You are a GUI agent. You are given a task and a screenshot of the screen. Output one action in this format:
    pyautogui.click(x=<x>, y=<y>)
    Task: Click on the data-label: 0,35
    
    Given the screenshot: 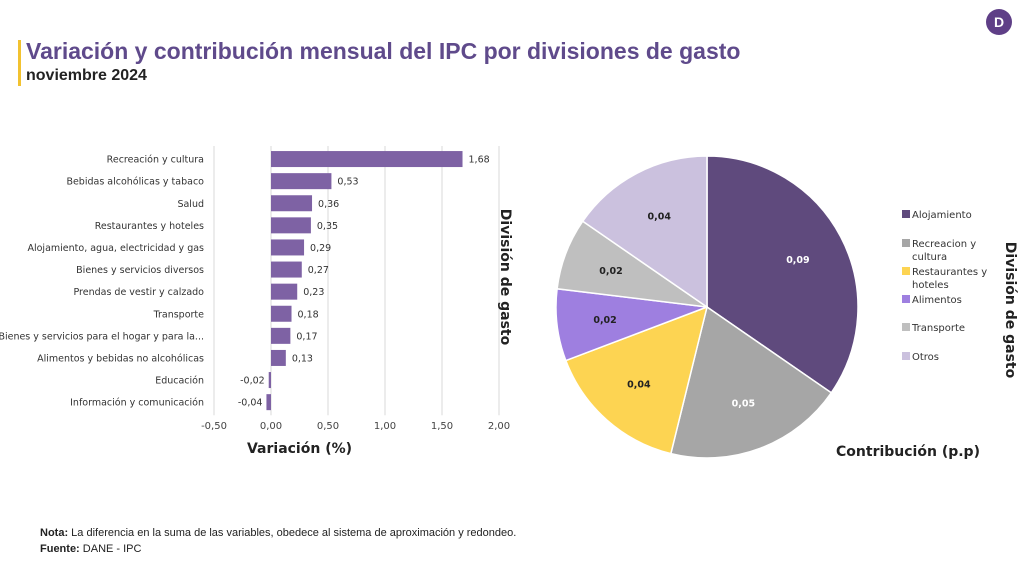 What is the action you would take?
    pyautogui.click(x=327, y=226)
    